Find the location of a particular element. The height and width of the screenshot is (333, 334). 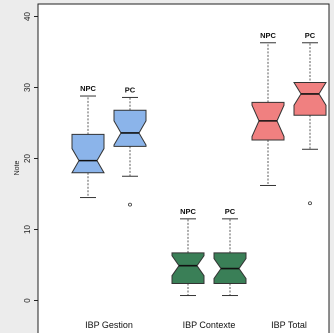

x-axis-label: IBP Contexte is located at coordinates (209, 325).